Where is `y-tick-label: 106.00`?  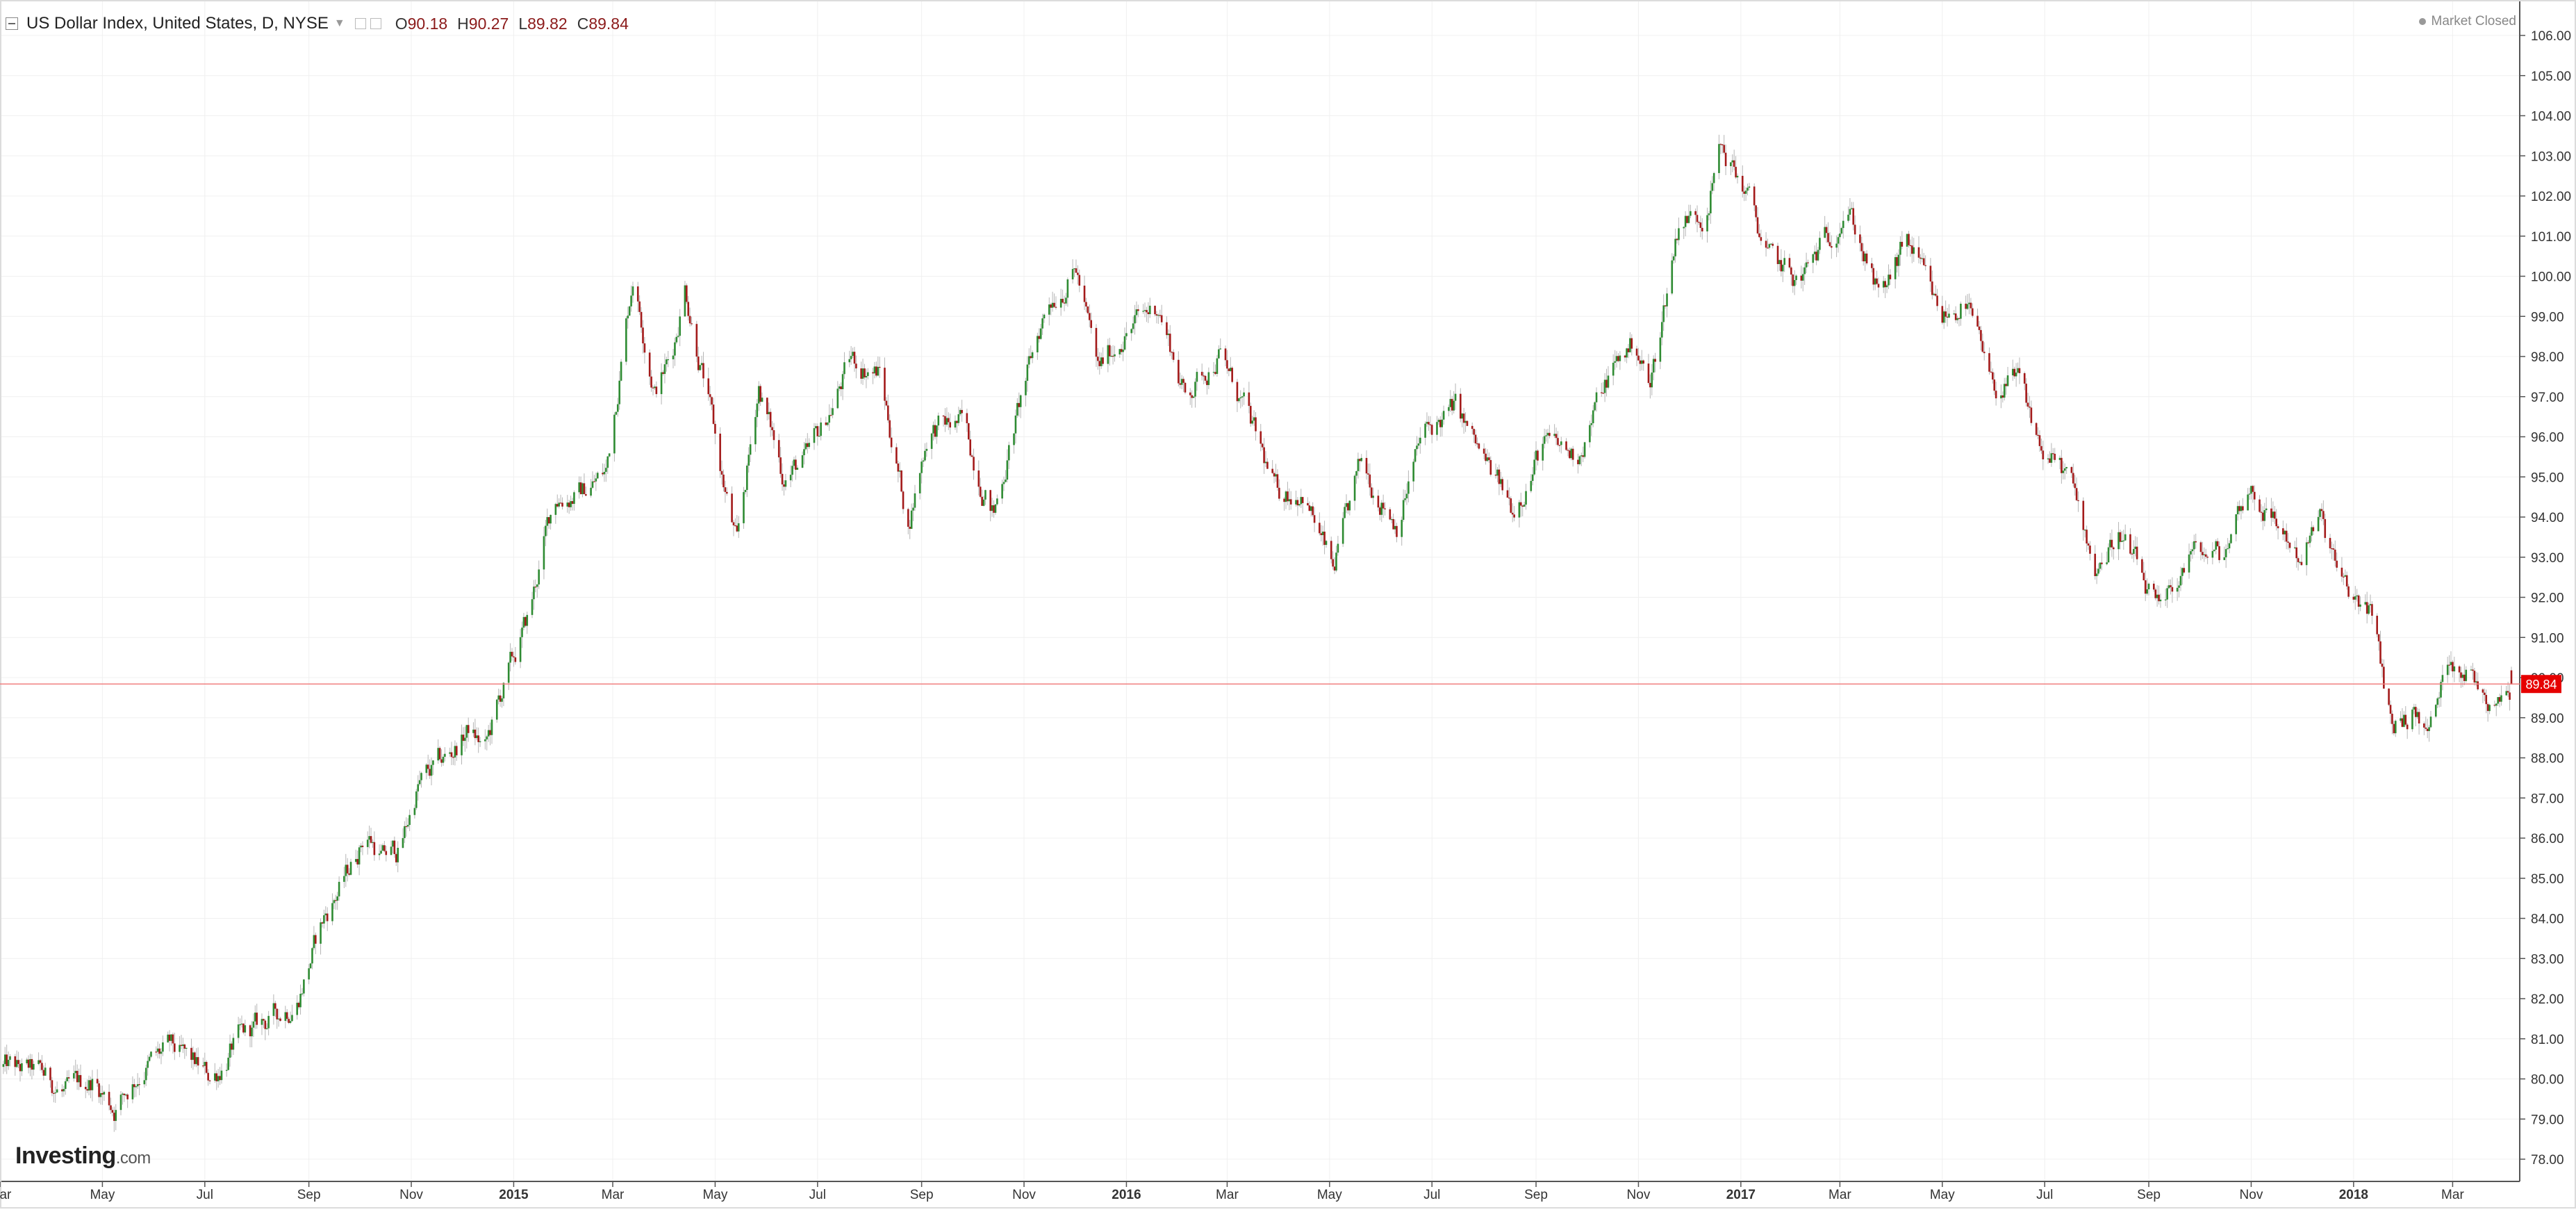
y-tick-label: 106.00 is located at coordinates (2551, 36).